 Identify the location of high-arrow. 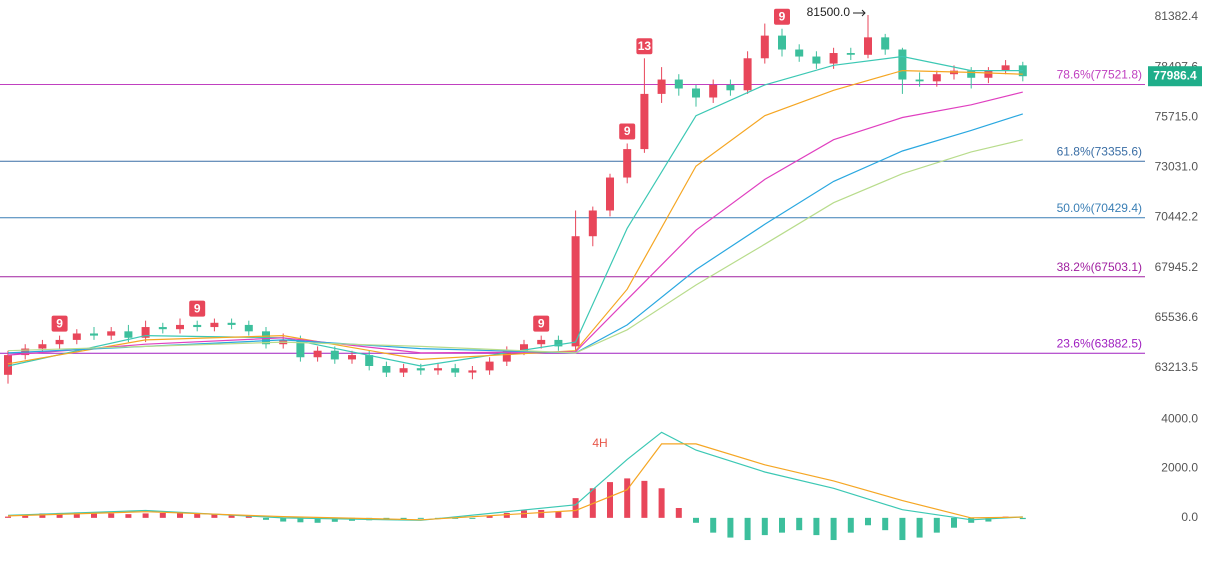
(859, 13).